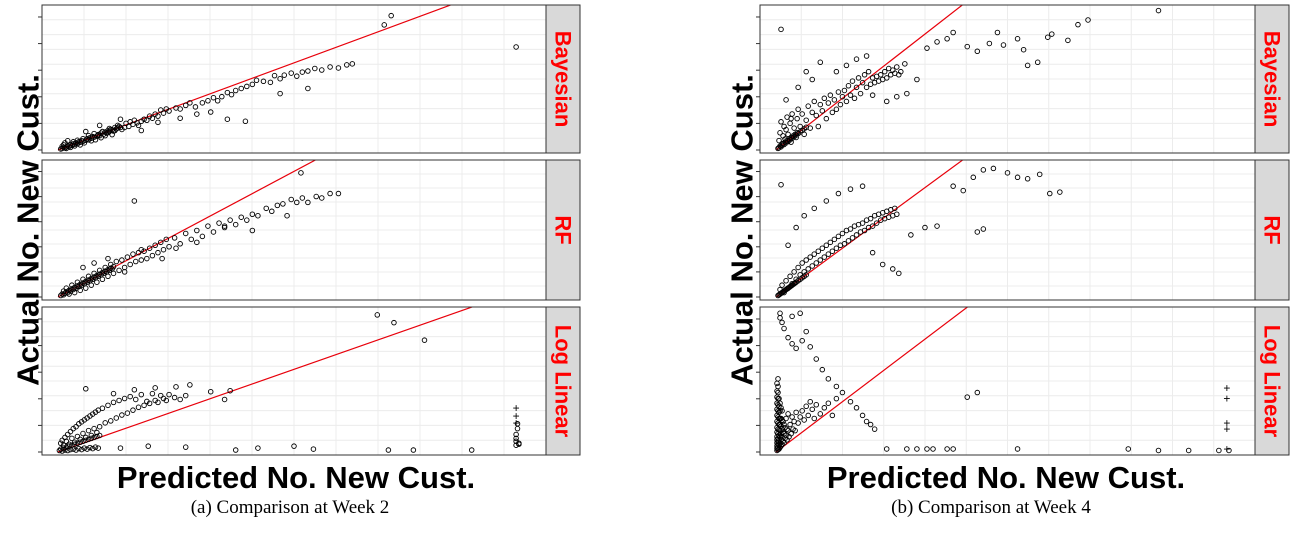 The image size is (1292, 539). What do you see at coordinates (742, 230) in the screenshot?
I see `y-axis-title: Actual No. New Cust.` at bounding box center [742, 230].